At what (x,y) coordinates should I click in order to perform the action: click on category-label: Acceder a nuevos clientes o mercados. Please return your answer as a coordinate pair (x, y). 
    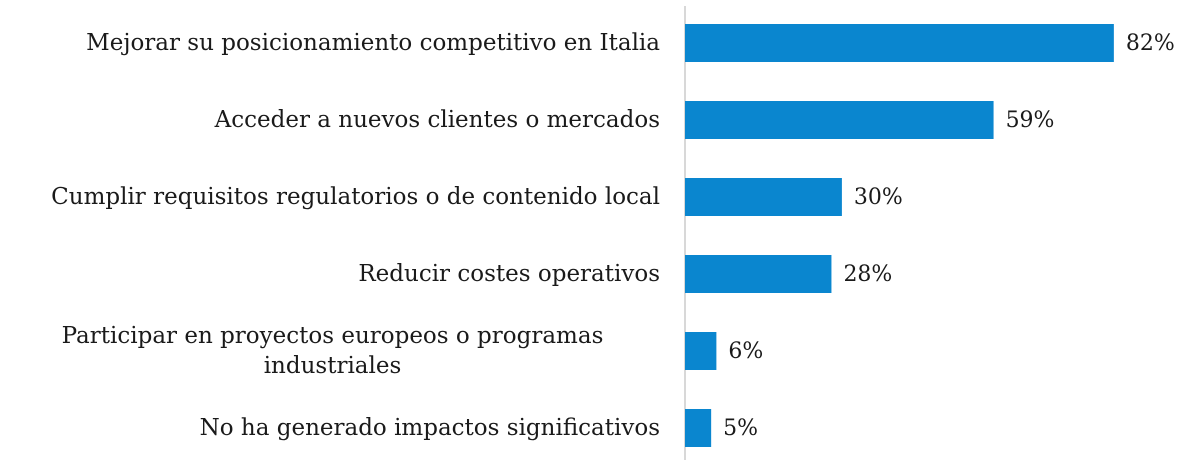
    Looking at the image, I should click on (437, 120).